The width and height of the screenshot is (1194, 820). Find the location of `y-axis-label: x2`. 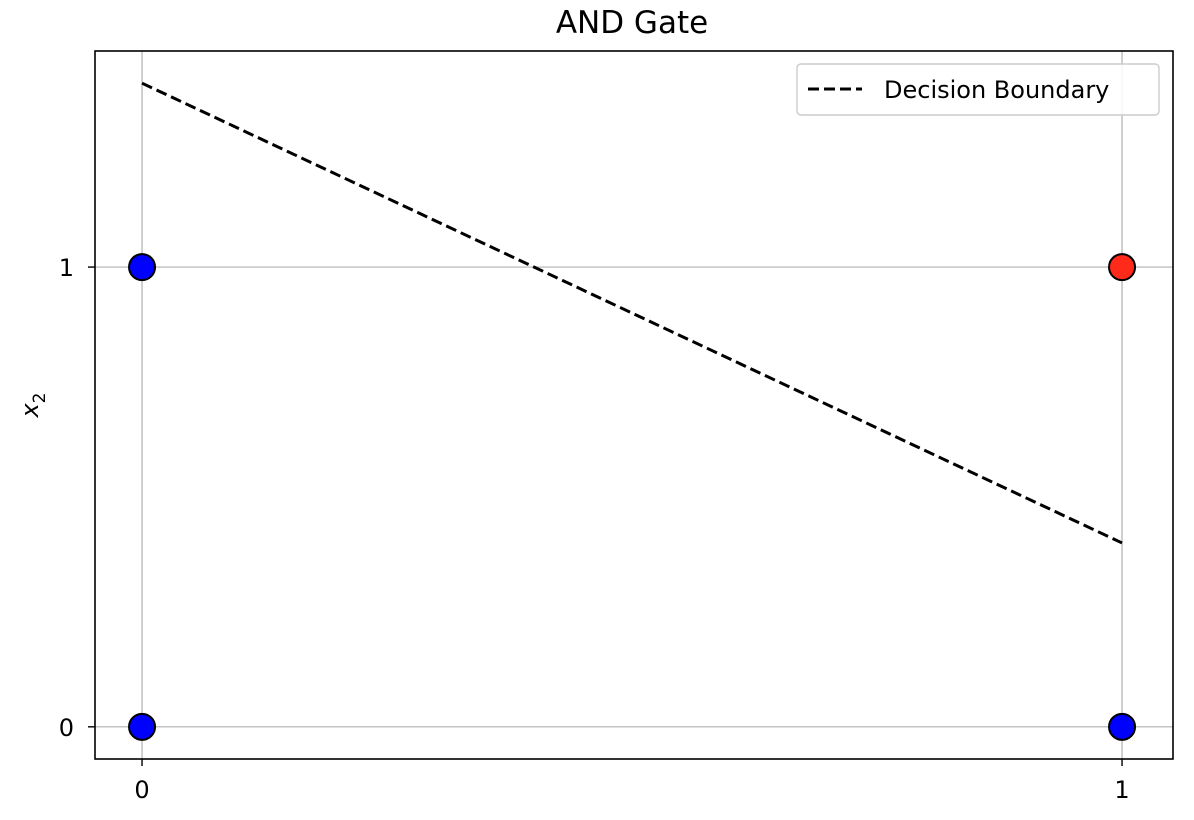

y-axis-label: x2 is located at coordinates (33, 405).